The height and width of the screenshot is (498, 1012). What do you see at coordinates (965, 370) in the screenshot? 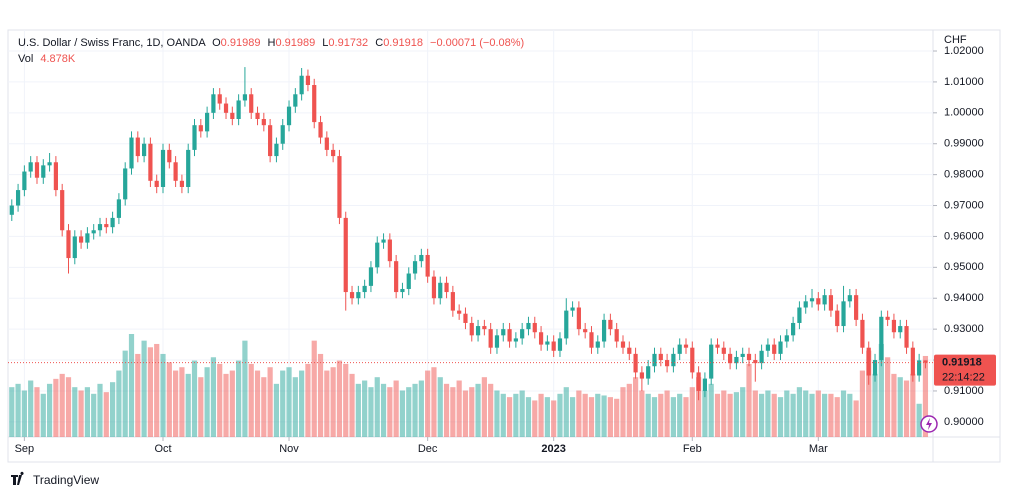
I see `price-label-box` at bounding box center [965, 370].